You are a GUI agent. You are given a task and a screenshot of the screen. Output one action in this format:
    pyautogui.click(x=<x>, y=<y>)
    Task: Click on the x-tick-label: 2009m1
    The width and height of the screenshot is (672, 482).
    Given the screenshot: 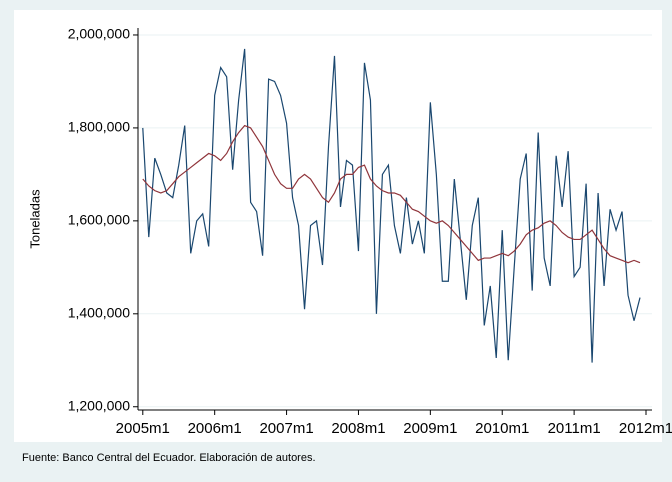 What is the action you would take?
    pyautogui.click(x=430, y=428)
    